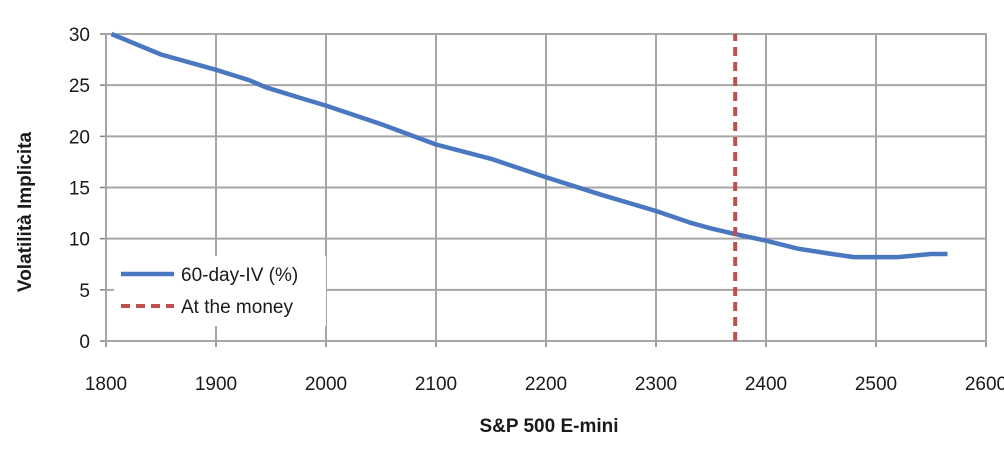 Image resolution: width=1004 pixels, height=453 pixels. Describe the element at coordinates (79, 86) in the screenshot. I see `y-tick-label: 25` at that location.